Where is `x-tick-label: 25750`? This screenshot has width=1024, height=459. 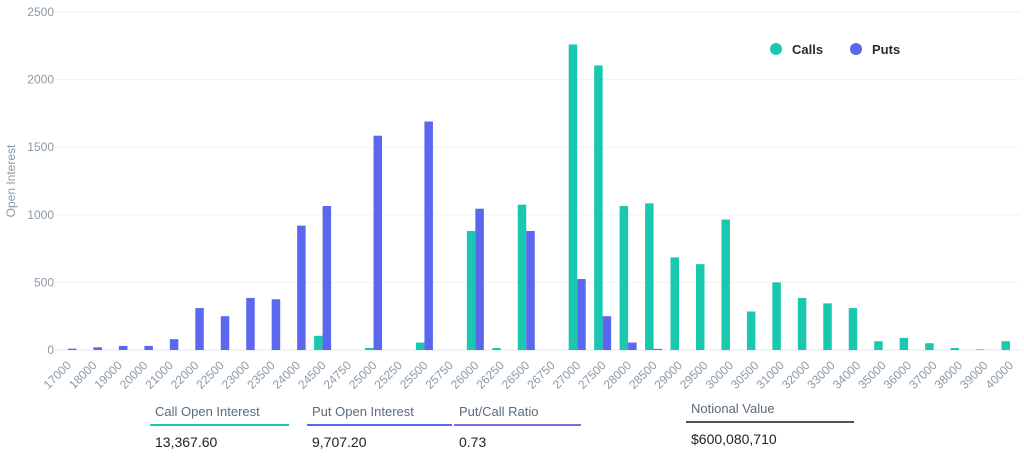
x-tick-label: 25750 is located at coordinates (440, 375).